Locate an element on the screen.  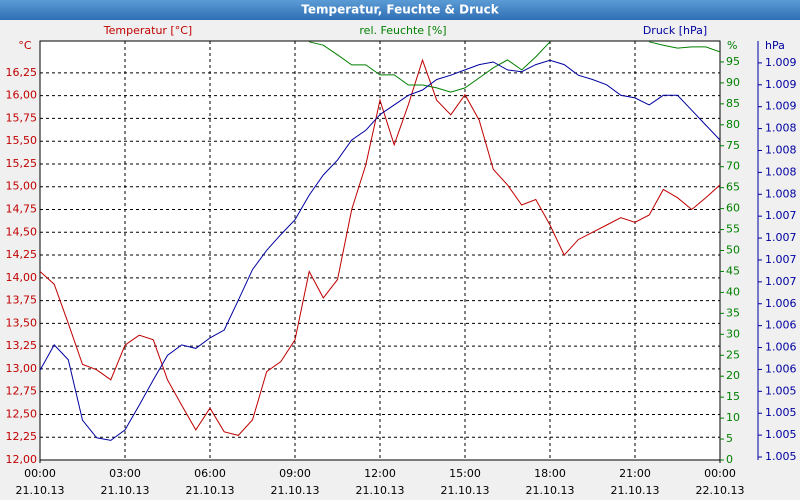
title-bar is located at coordinates (400, 10).